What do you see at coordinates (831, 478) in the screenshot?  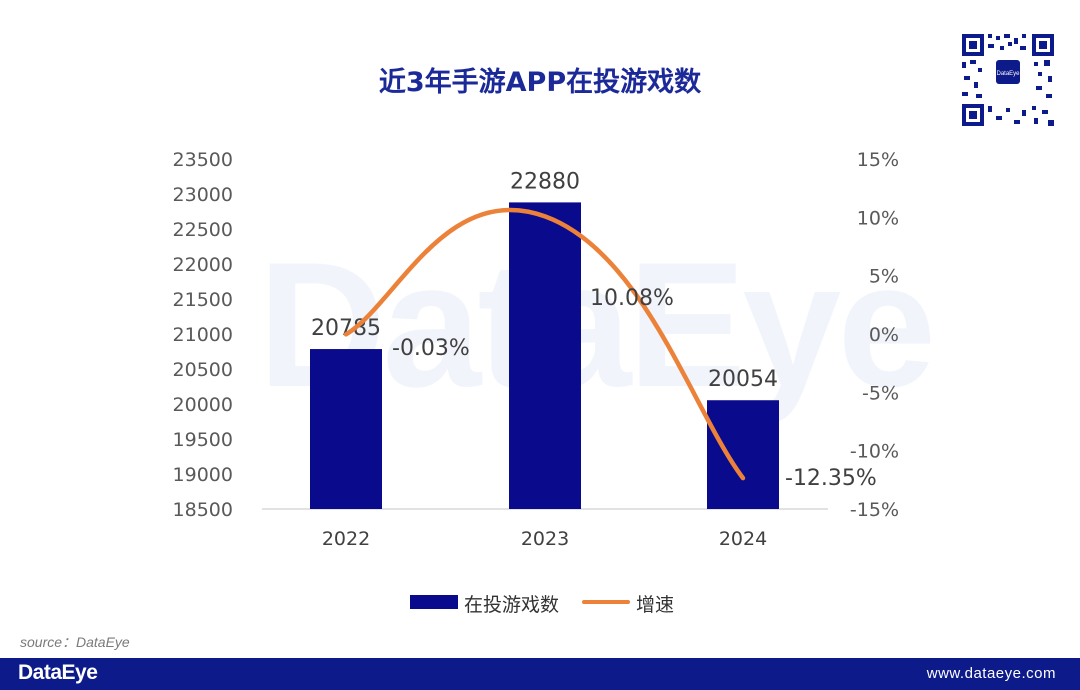 I see `line-value-label: -12.35%` at bounding box center [831, 478].